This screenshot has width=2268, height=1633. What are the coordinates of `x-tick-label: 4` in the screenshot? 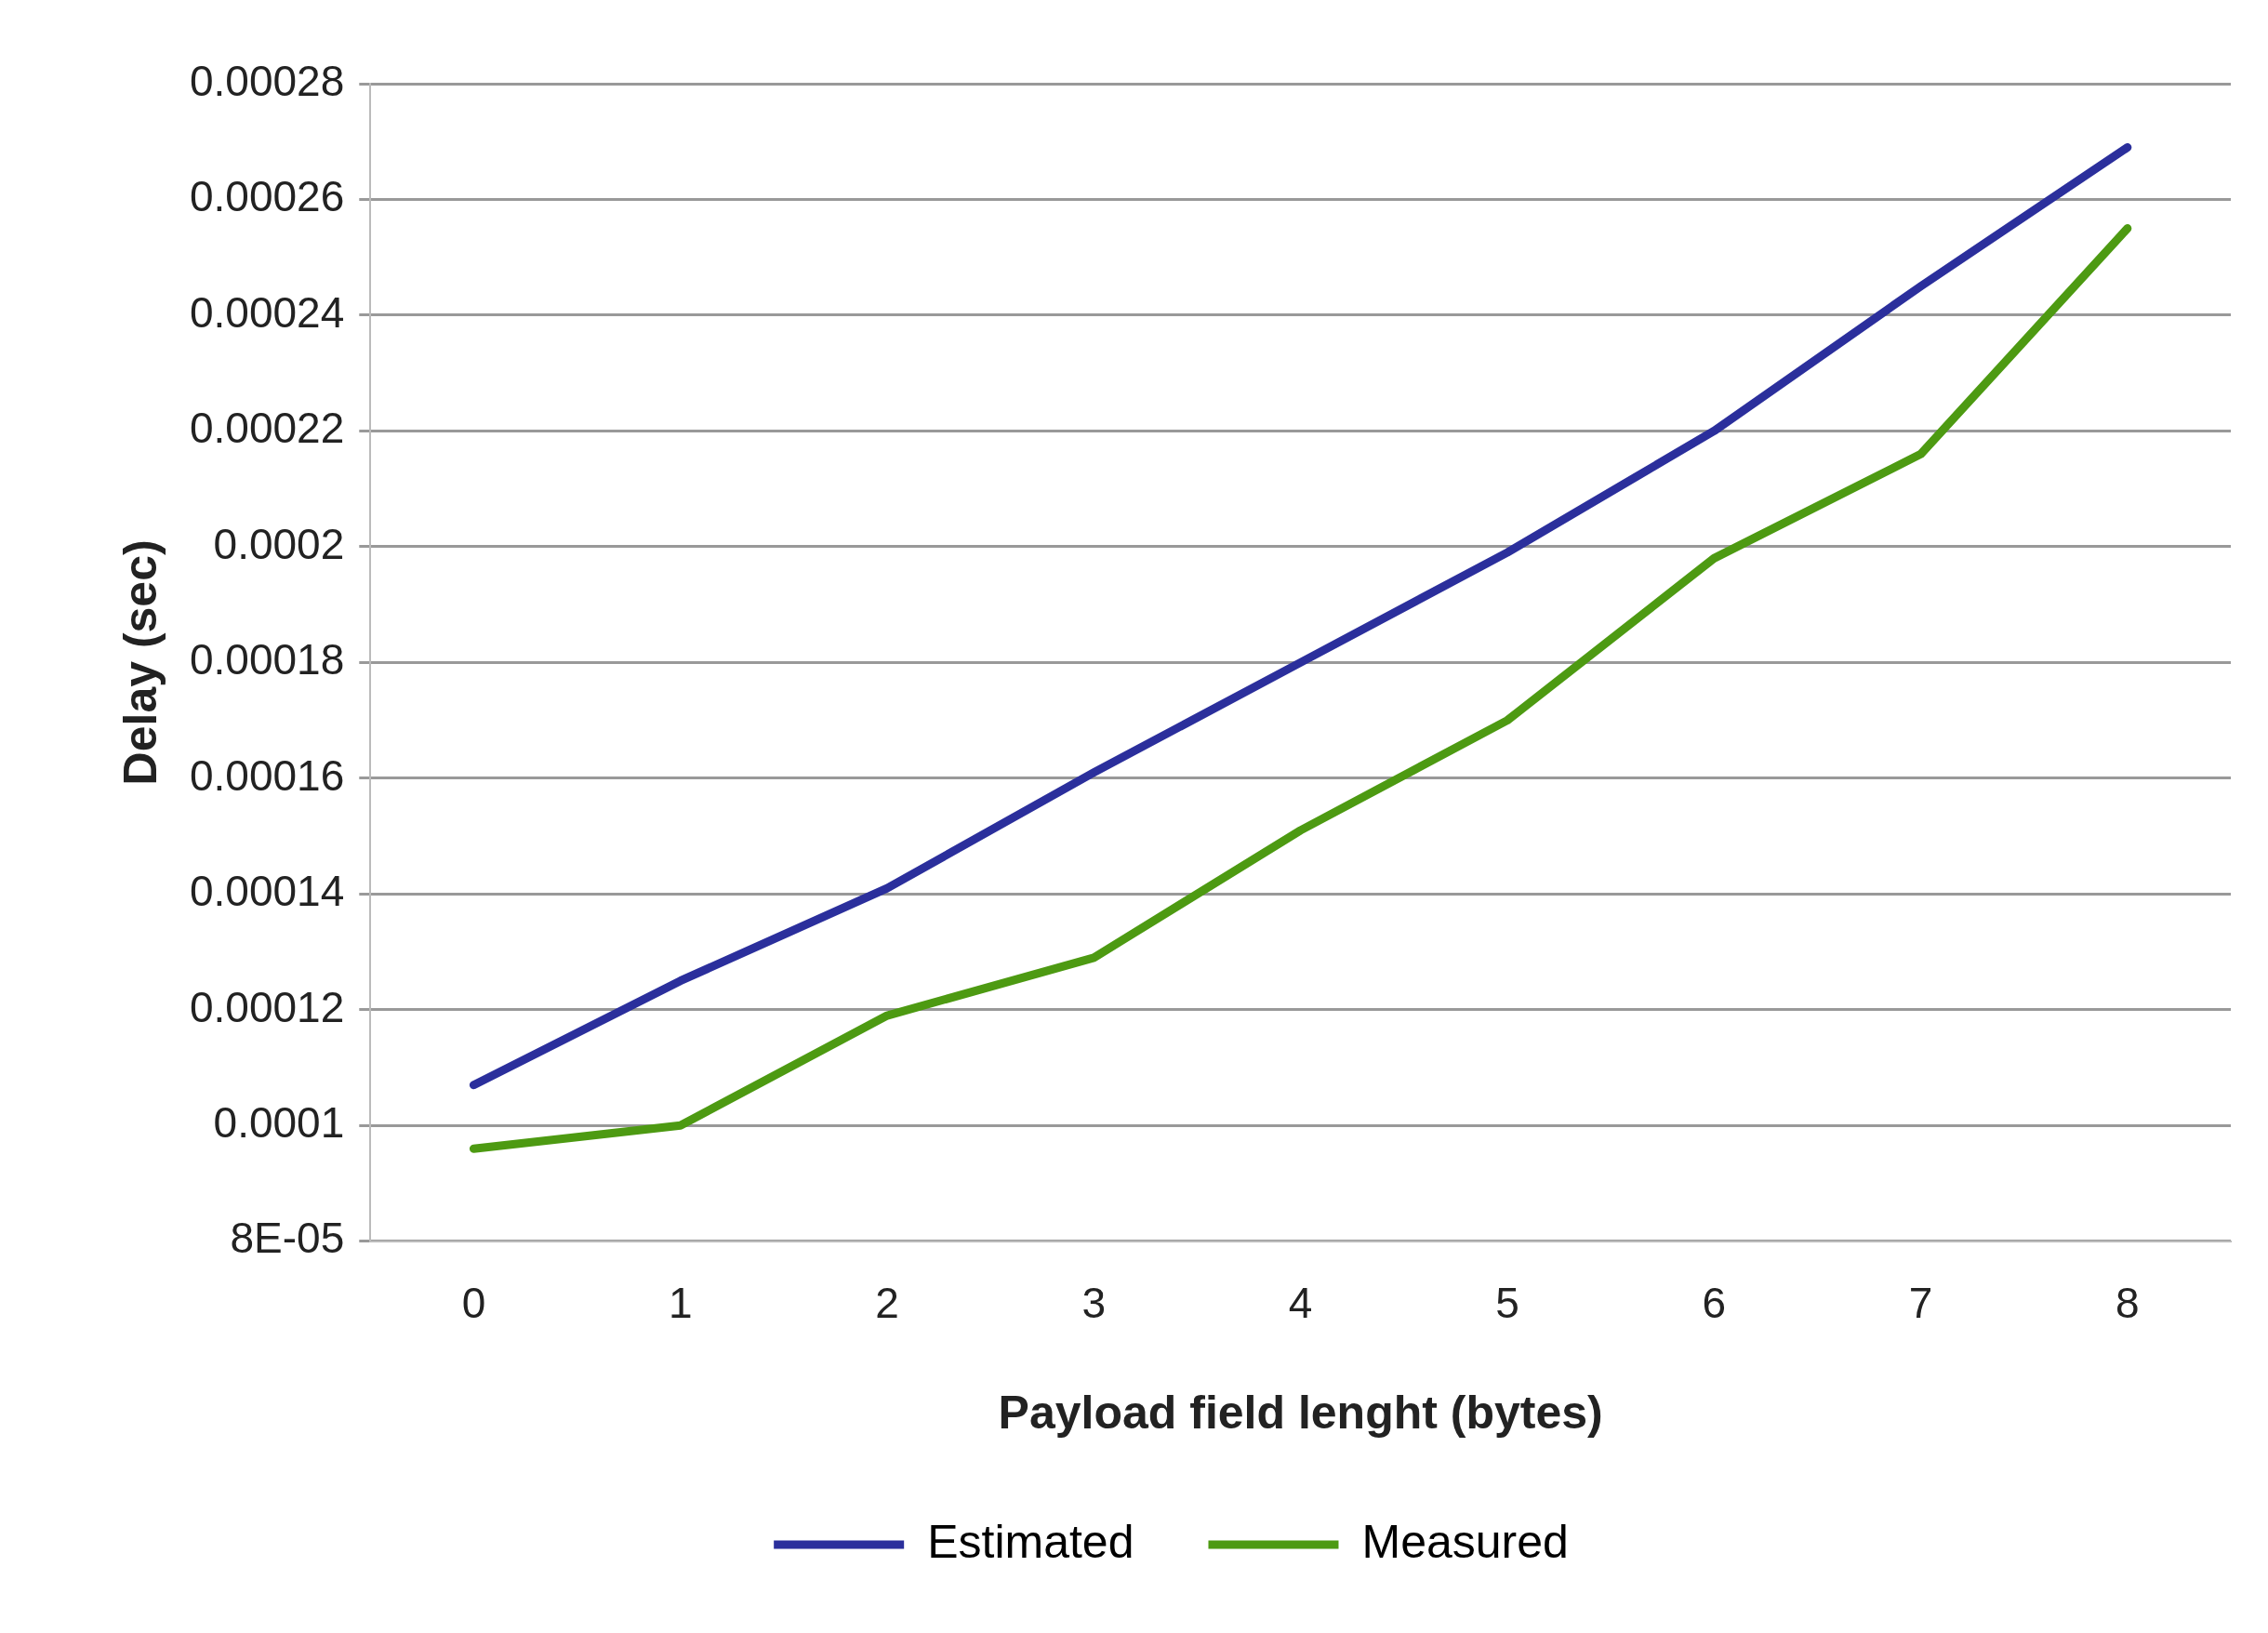 It's located at (1300, 1303).